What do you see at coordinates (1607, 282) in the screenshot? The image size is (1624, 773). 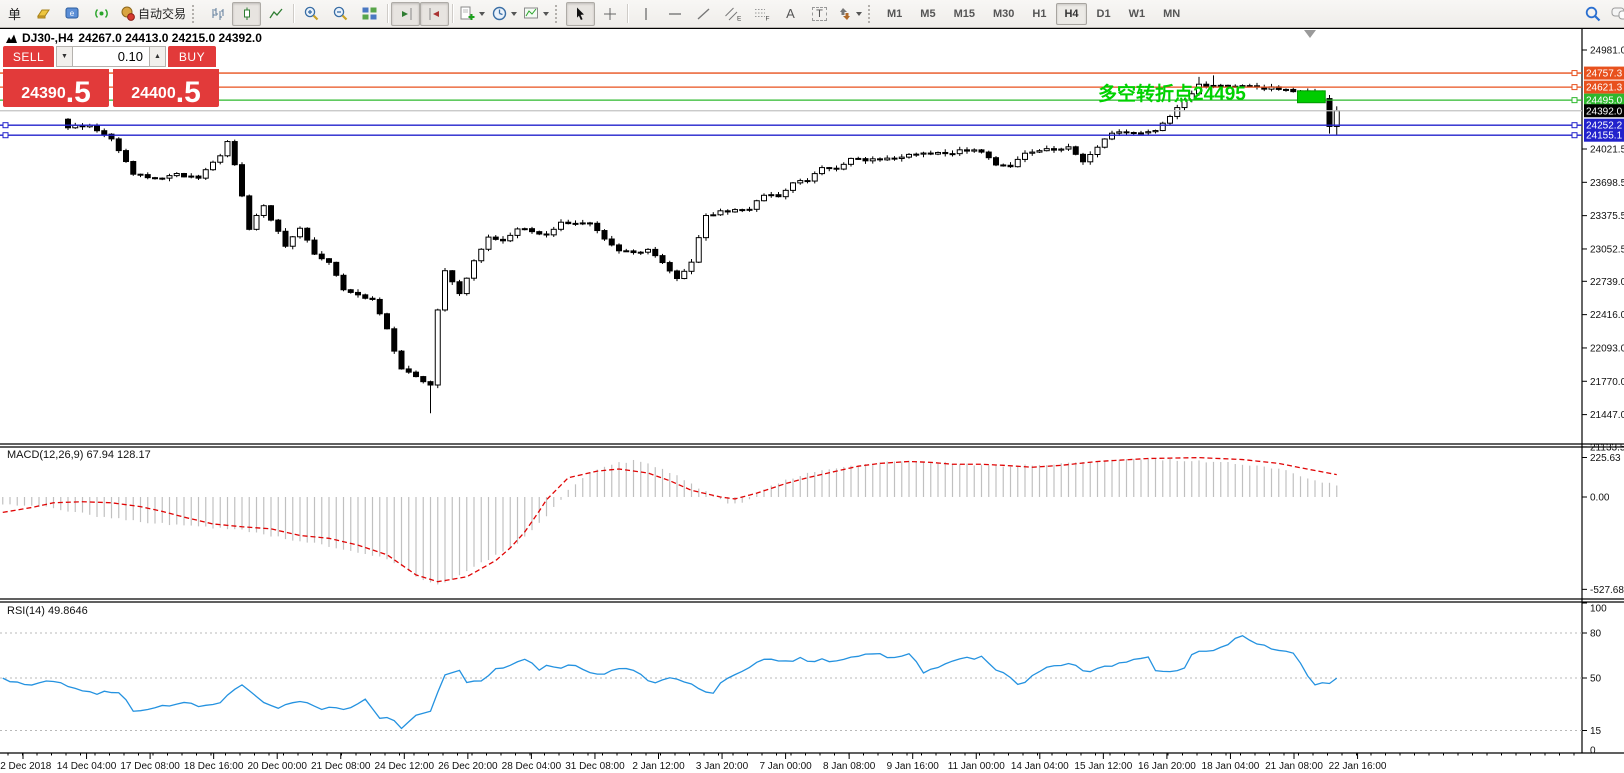 I see `svg-text: 22739.0` at bounding box center [1607, 282].